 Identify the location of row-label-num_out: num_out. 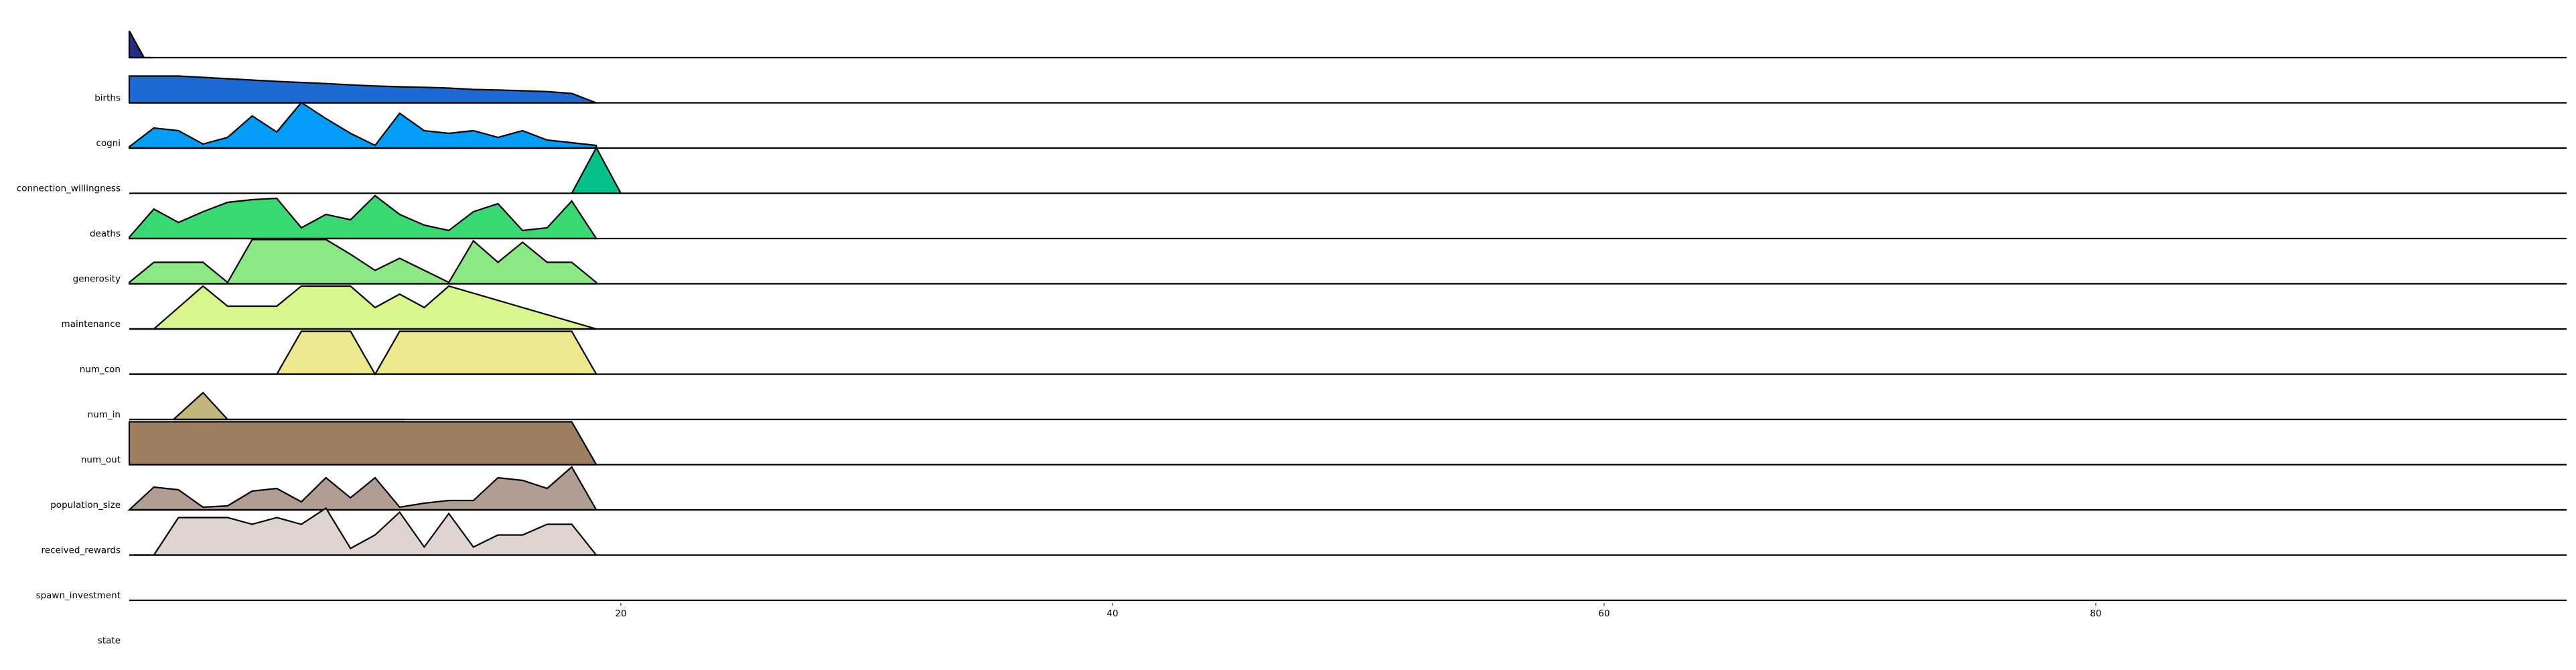
(101, 460).